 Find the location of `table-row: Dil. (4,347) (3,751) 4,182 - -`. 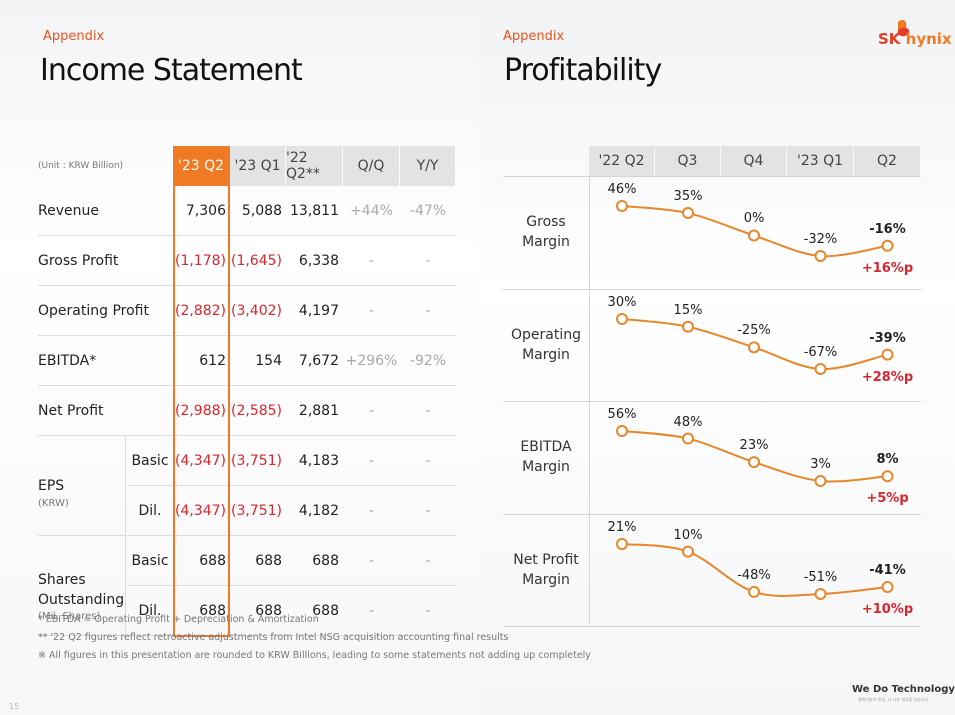

table-row: Dil. (4,347) (3,751) 4,182 - - is located at coordinates (291, 511).